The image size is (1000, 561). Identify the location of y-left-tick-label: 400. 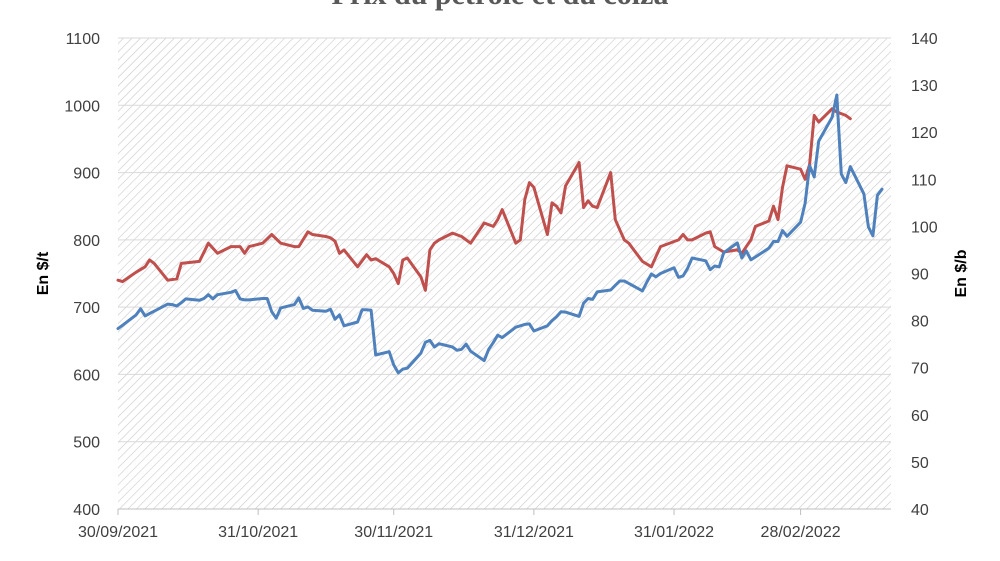
(86, 510).